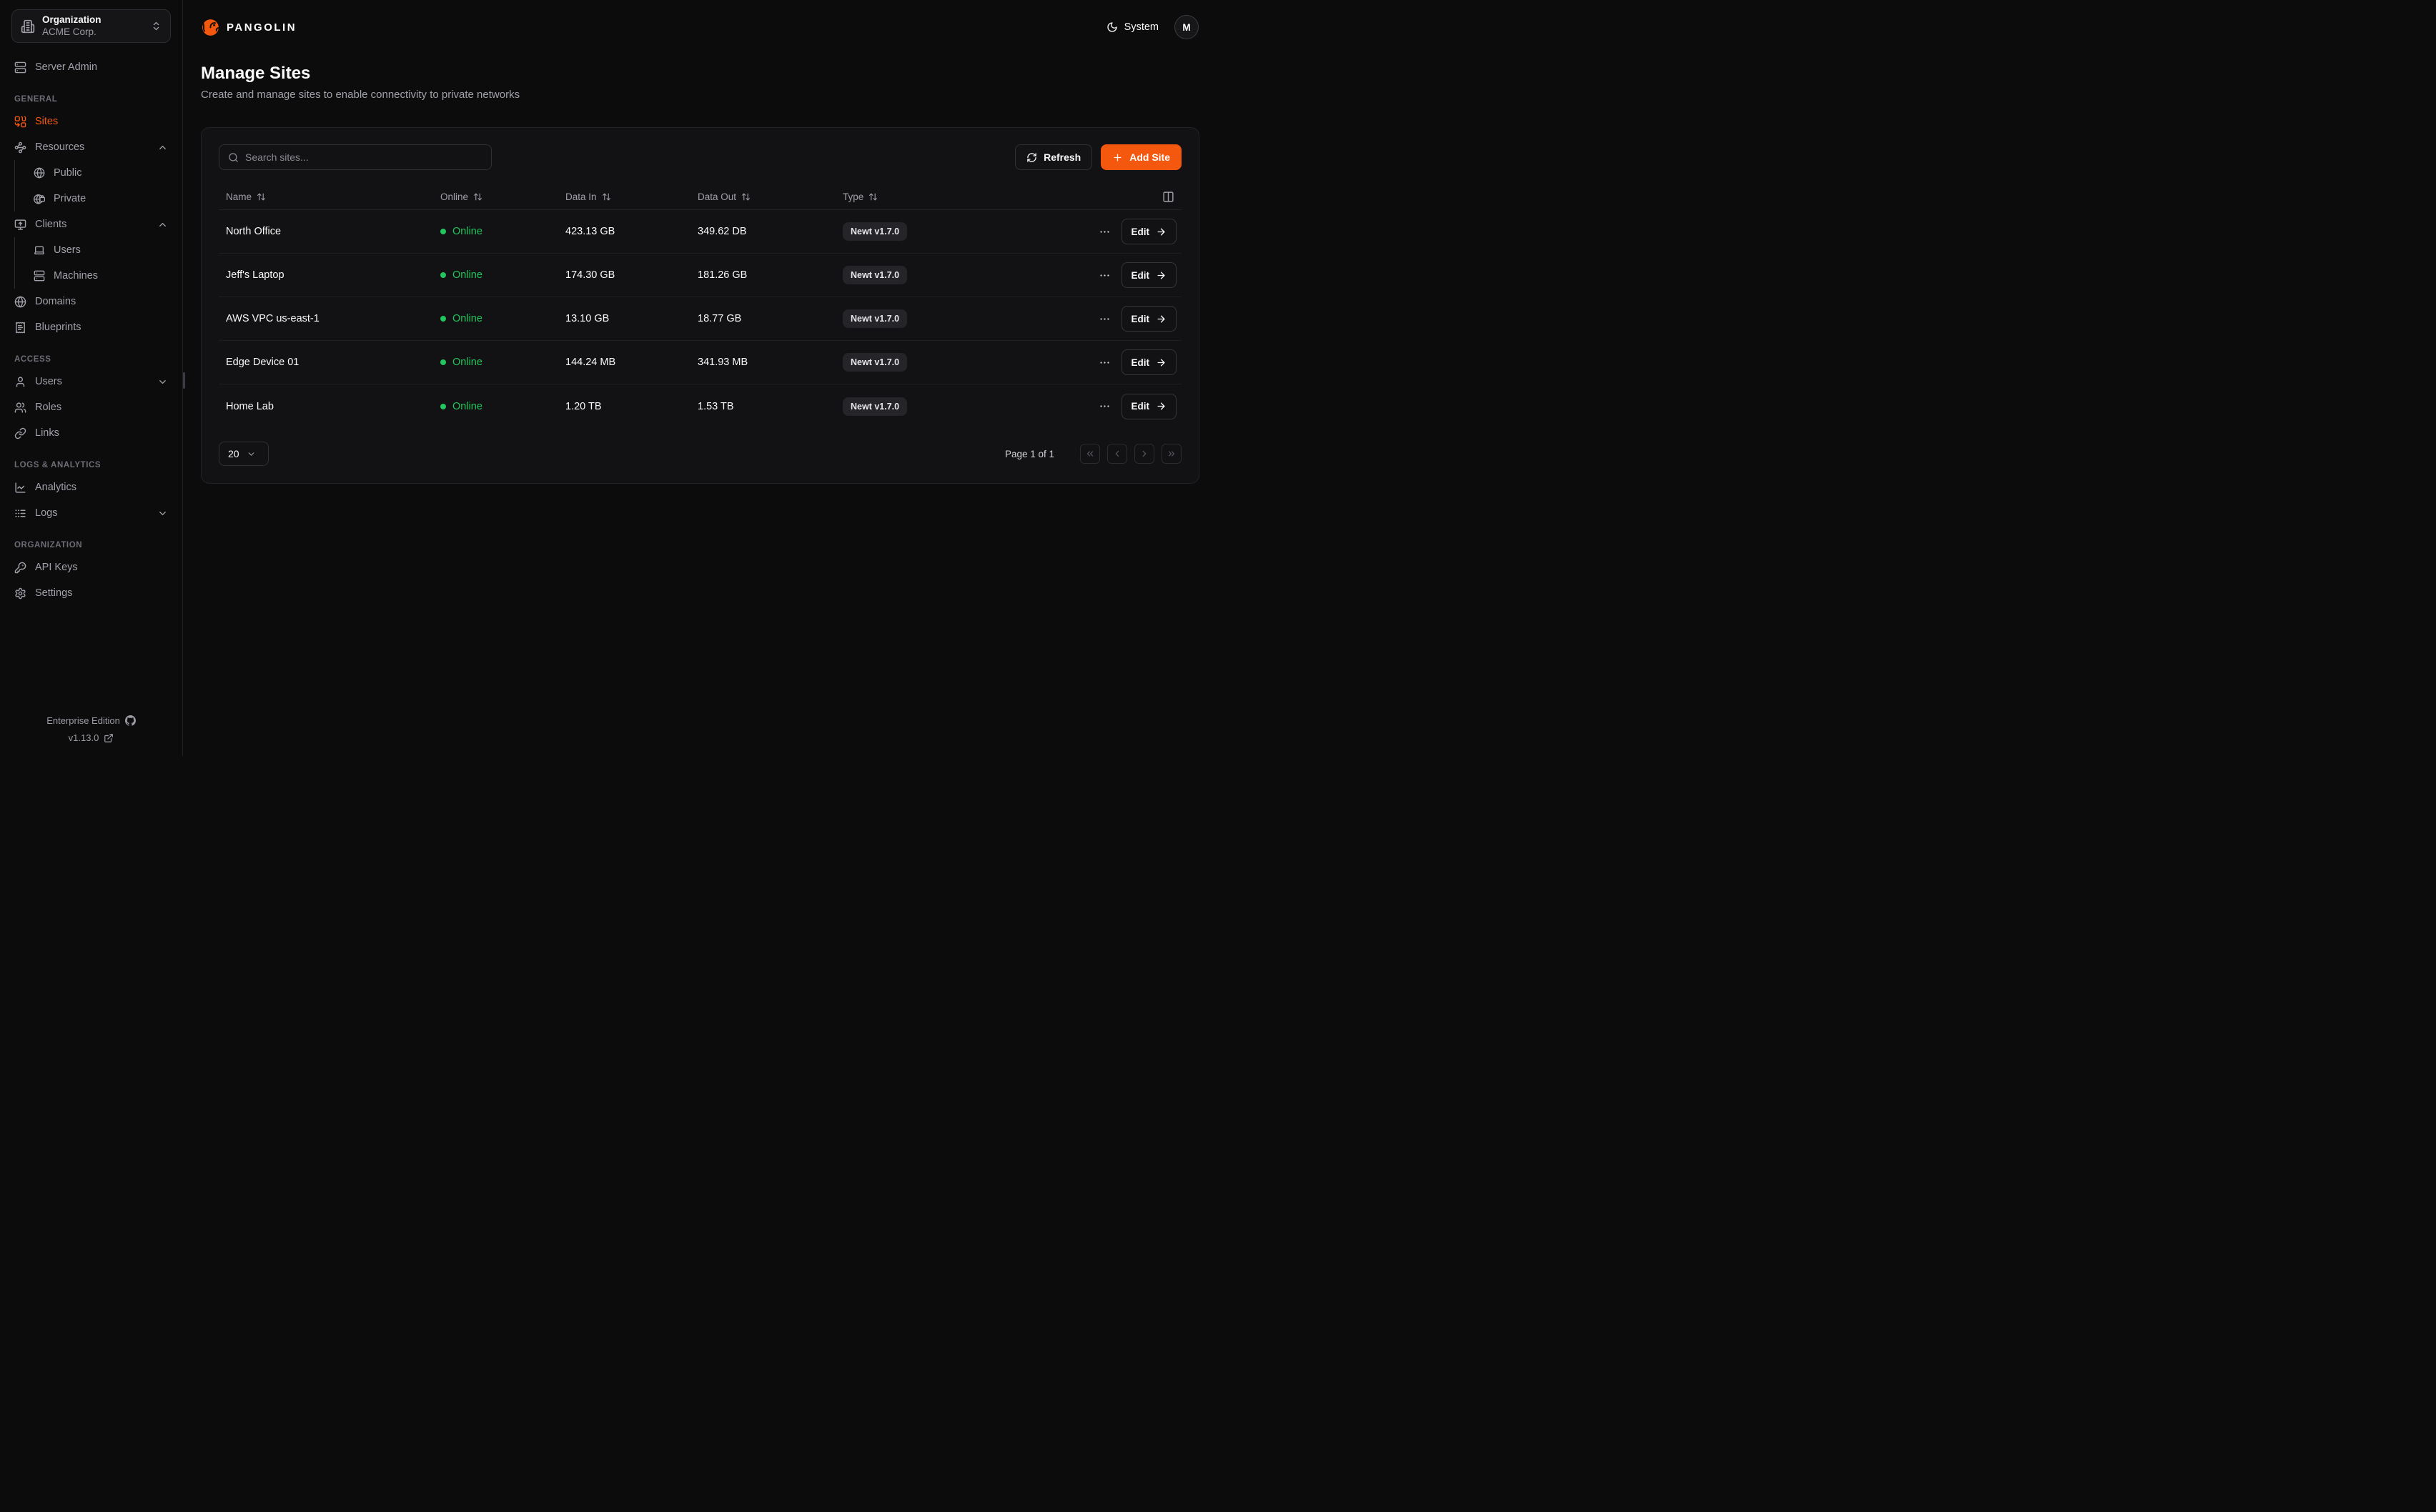  Describe the element at coordinates (1142, 157) in the screenshot. I see `add-site-button: Add Site` at that location.